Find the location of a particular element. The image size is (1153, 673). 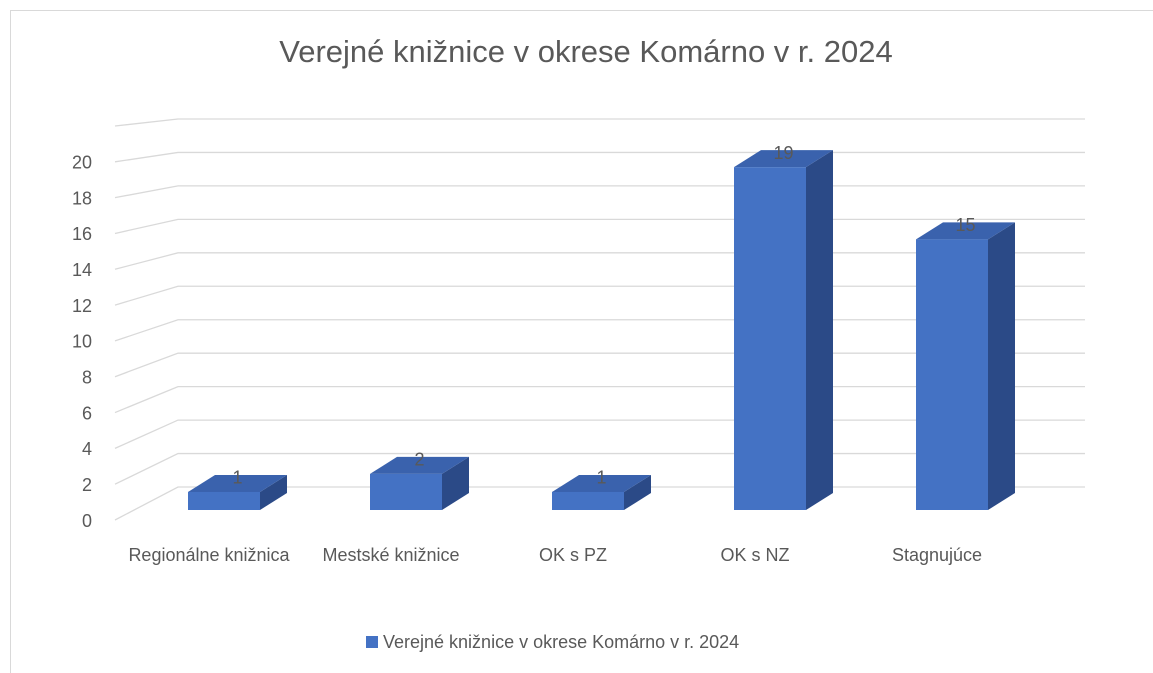

y-tick-label: 4 is located at coordinates (87, 449).